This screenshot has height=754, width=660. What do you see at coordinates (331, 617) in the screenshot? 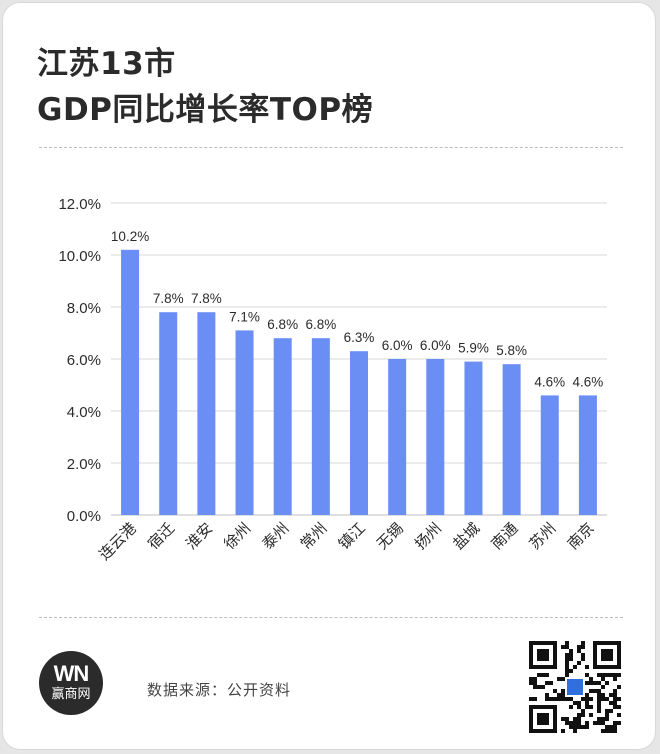
I see `bottom-divider` at bounding box center [331, 617].